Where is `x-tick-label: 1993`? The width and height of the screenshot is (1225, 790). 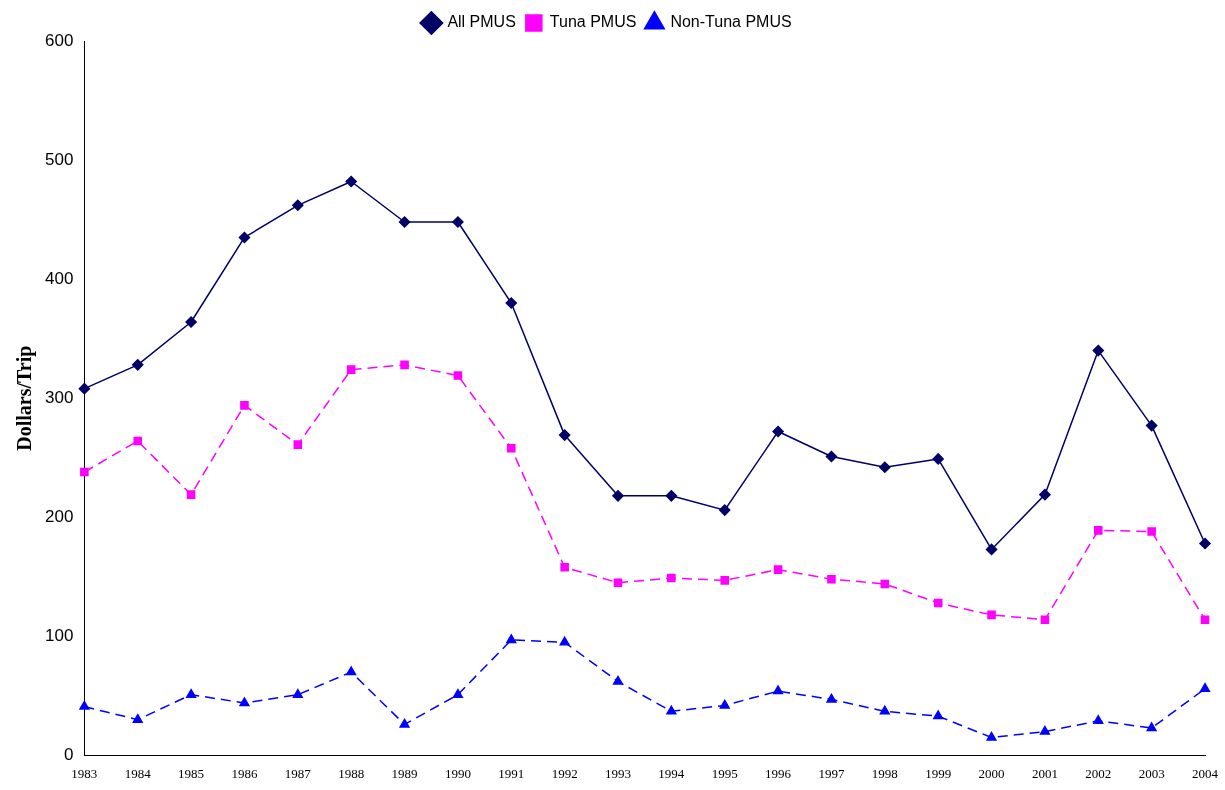 x-tick-label: 1993 is located at coordinates (618, 773).